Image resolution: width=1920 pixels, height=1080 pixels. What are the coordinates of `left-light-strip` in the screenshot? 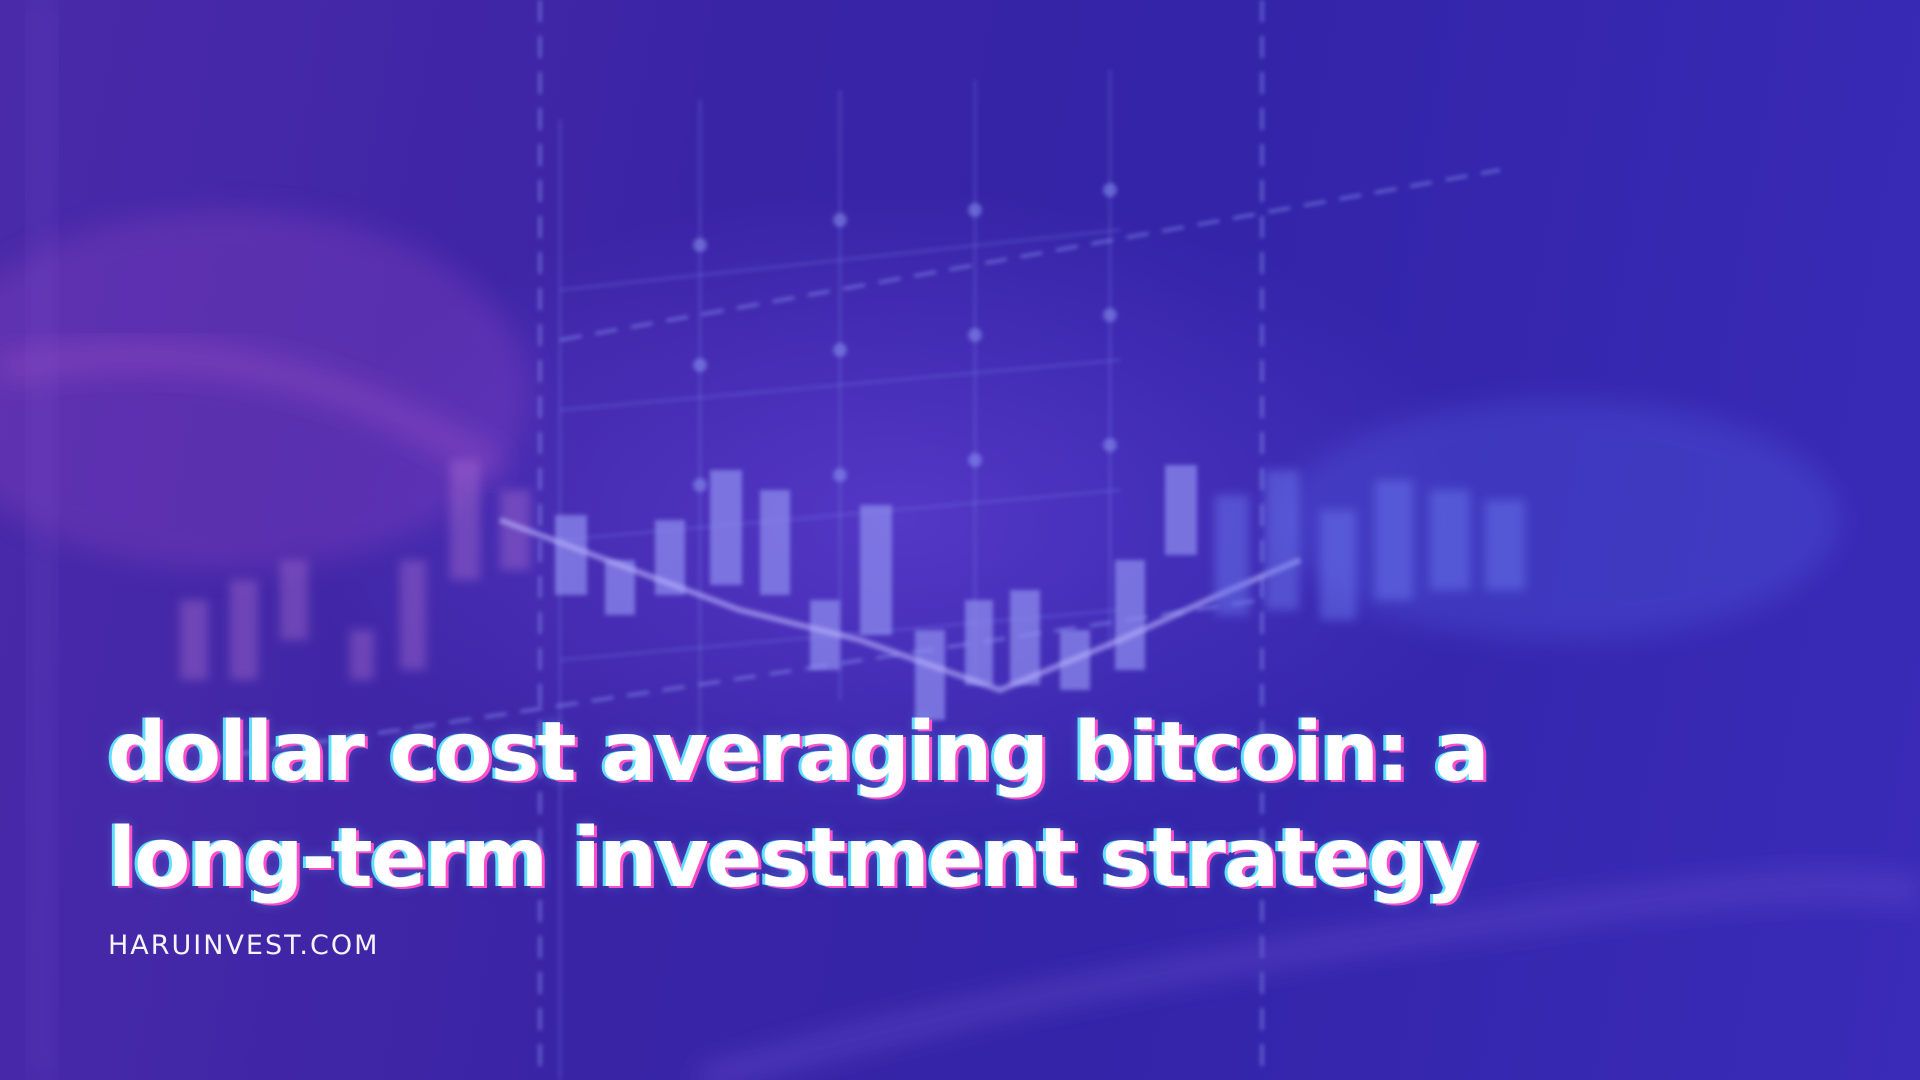 It's located at (42, 540).